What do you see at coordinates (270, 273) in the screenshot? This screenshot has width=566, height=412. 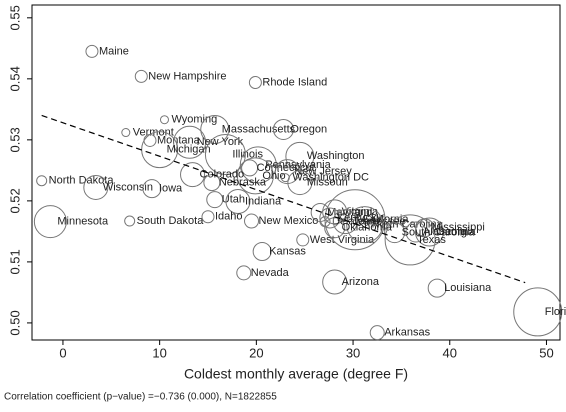 I see `point-label: Nevada` at bounding box center [270, 273].